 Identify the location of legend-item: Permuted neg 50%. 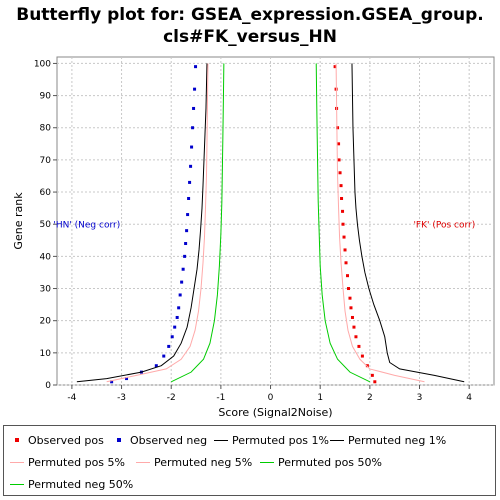
(71, 484).